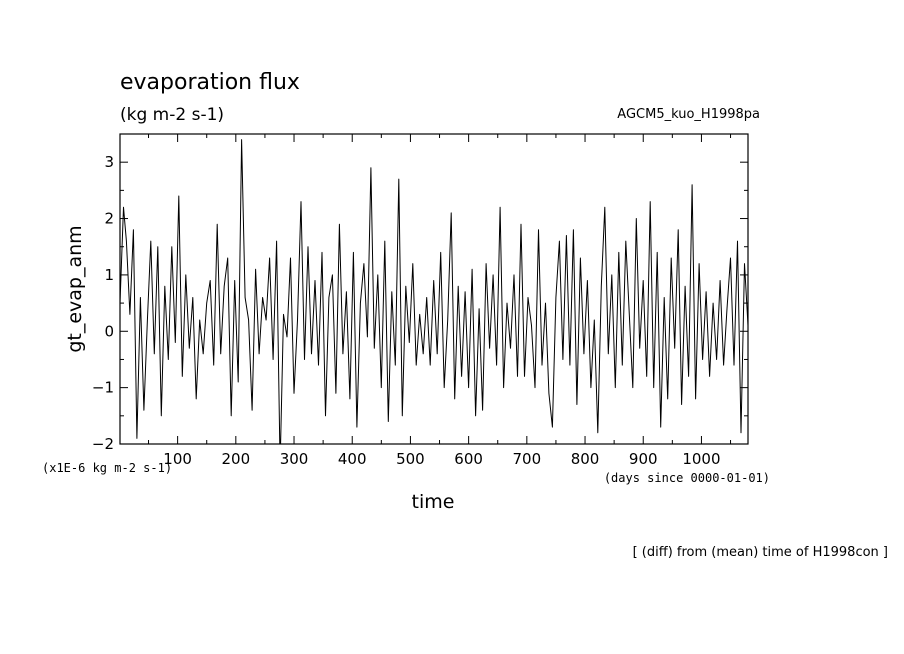  I want to click on x-tick-label: 1000, so click(701, 459).